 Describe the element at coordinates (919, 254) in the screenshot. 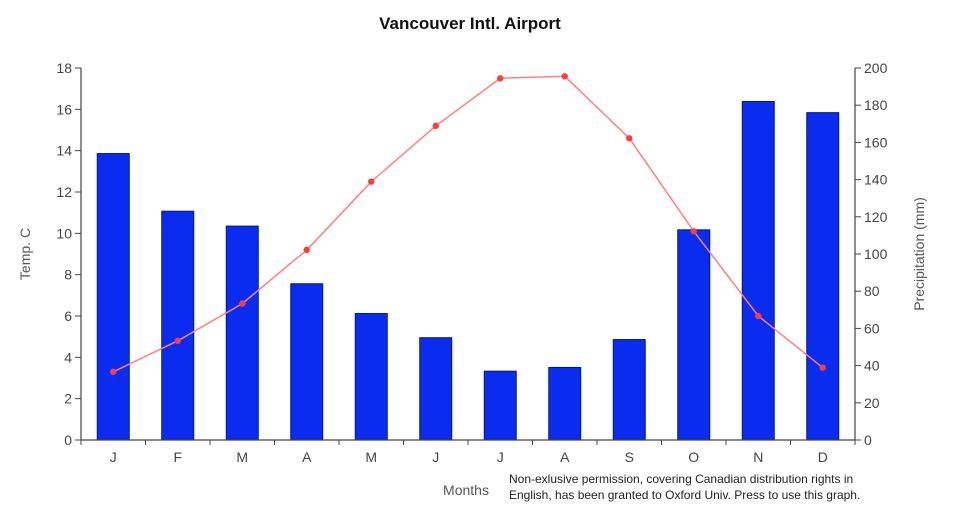

I see `y-right-axis-title: Precipitation (mm)` at that location.